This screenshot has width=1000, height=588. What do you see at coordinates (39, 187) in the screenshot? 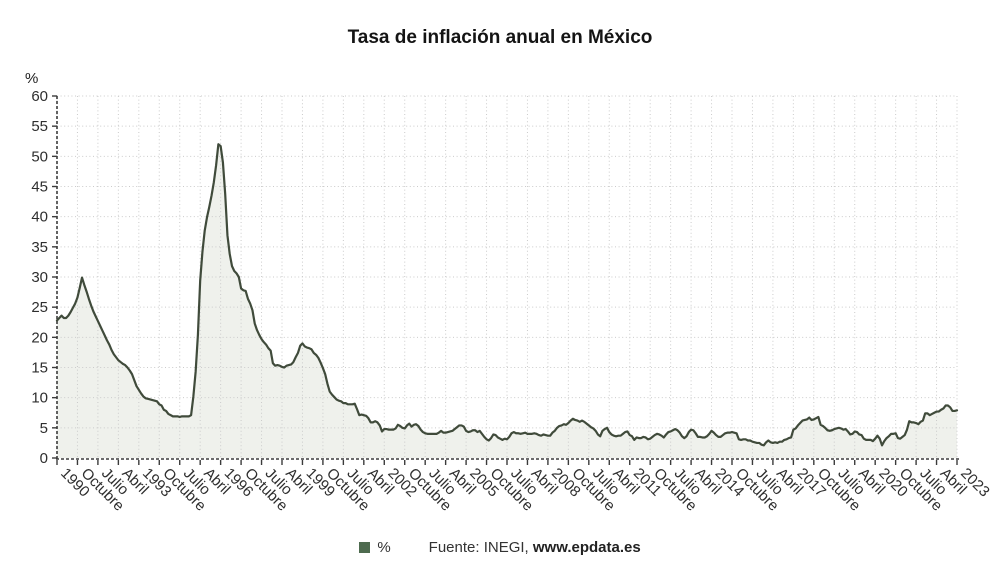
I see `y-axis-label: 45` at bounding box center [39, 187].